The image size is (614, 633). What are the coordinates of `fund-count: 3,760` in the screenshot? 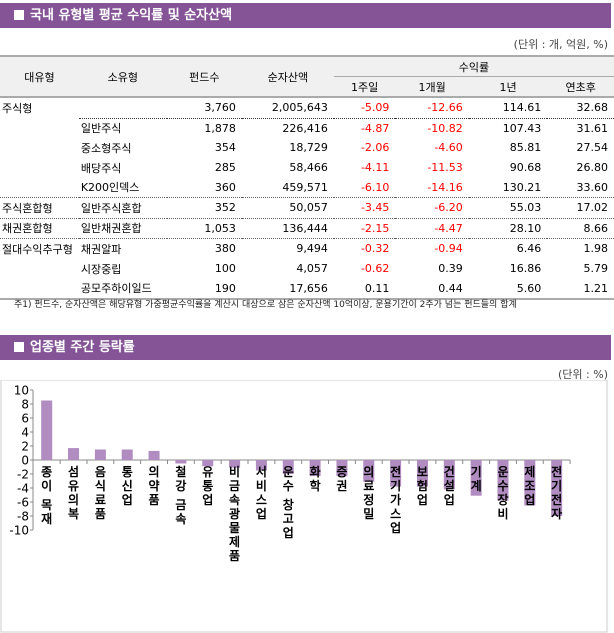 It's located at (220, 108).